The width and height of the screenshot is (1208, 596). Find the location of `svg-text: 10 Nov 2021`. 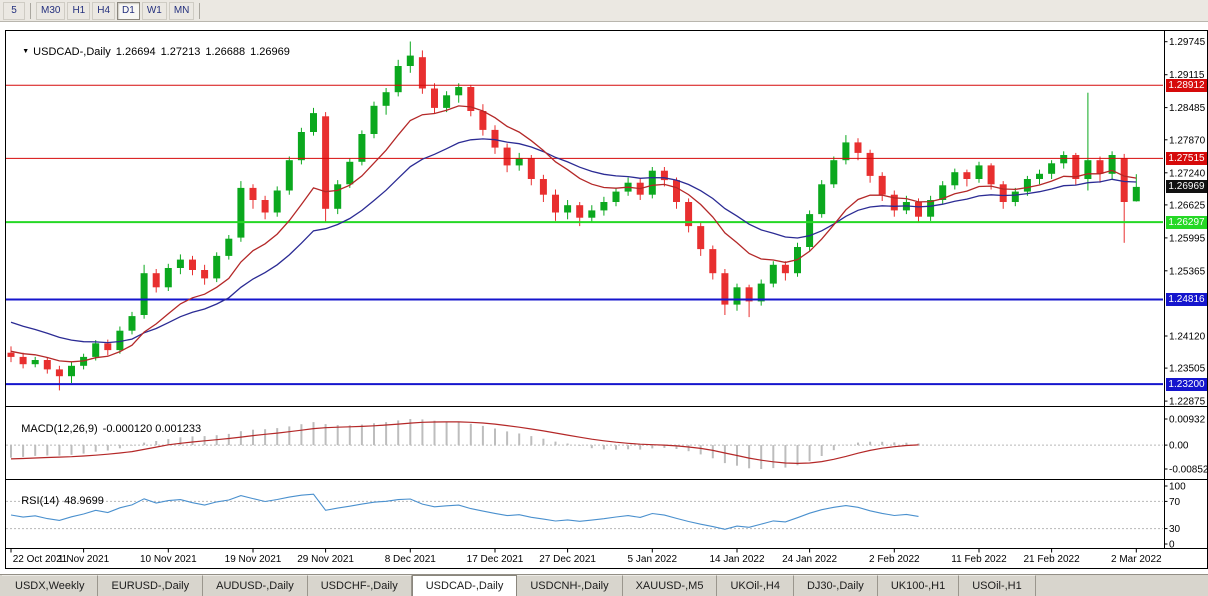

svg-text: 10 Nov 2021 is located at coordinates (168, 559).